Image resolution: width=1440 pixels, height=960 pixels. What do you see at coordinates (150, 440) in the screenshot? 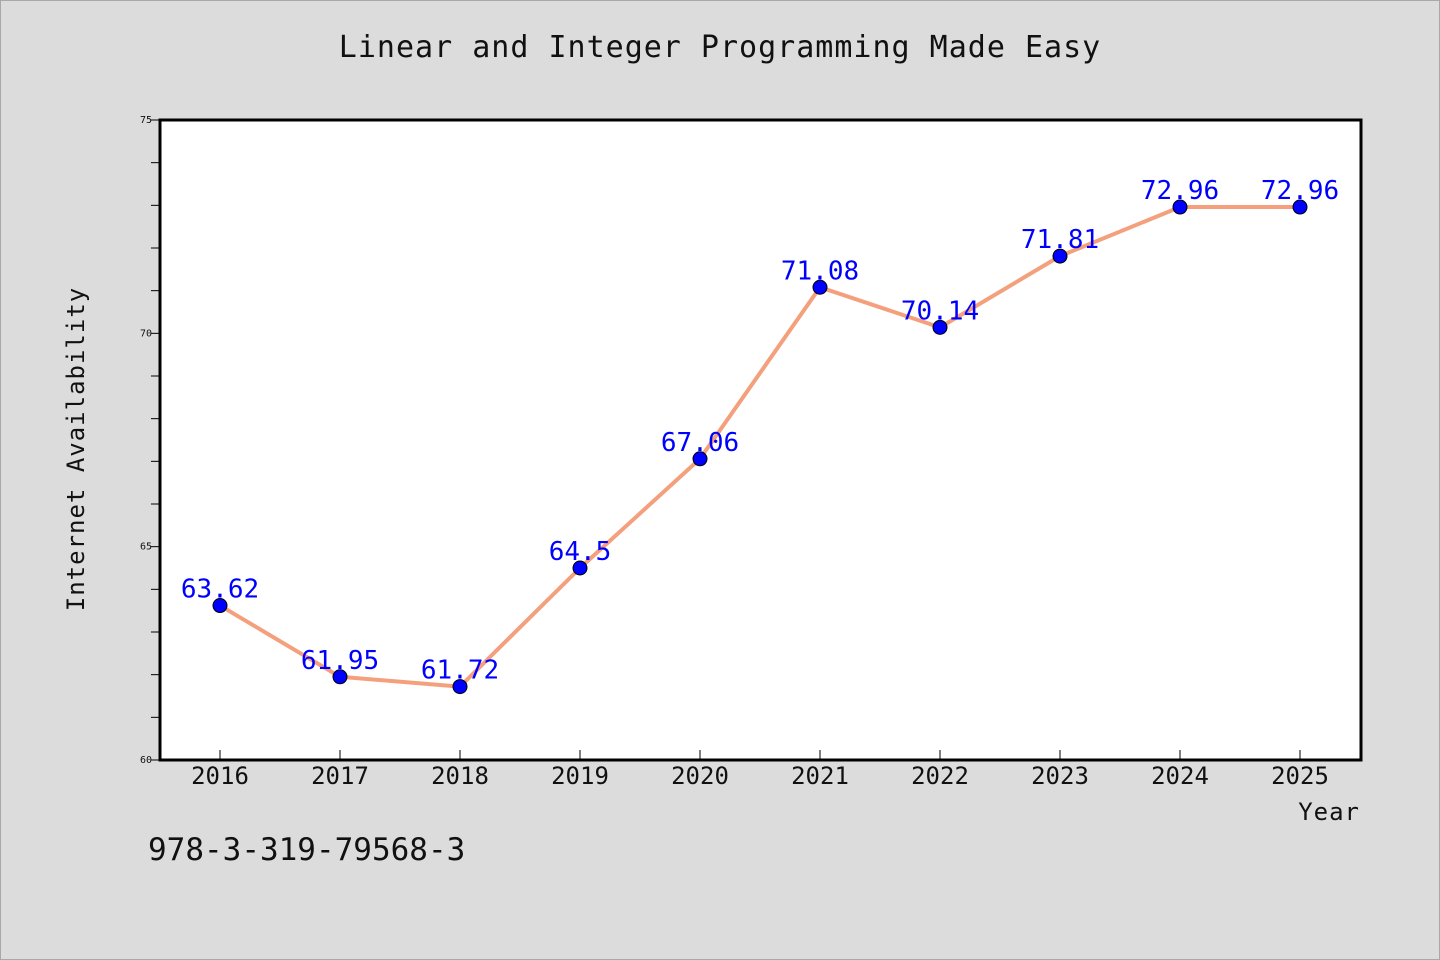
I see `y-axis: 60 65 70 75` at bounding box center [150, 440].